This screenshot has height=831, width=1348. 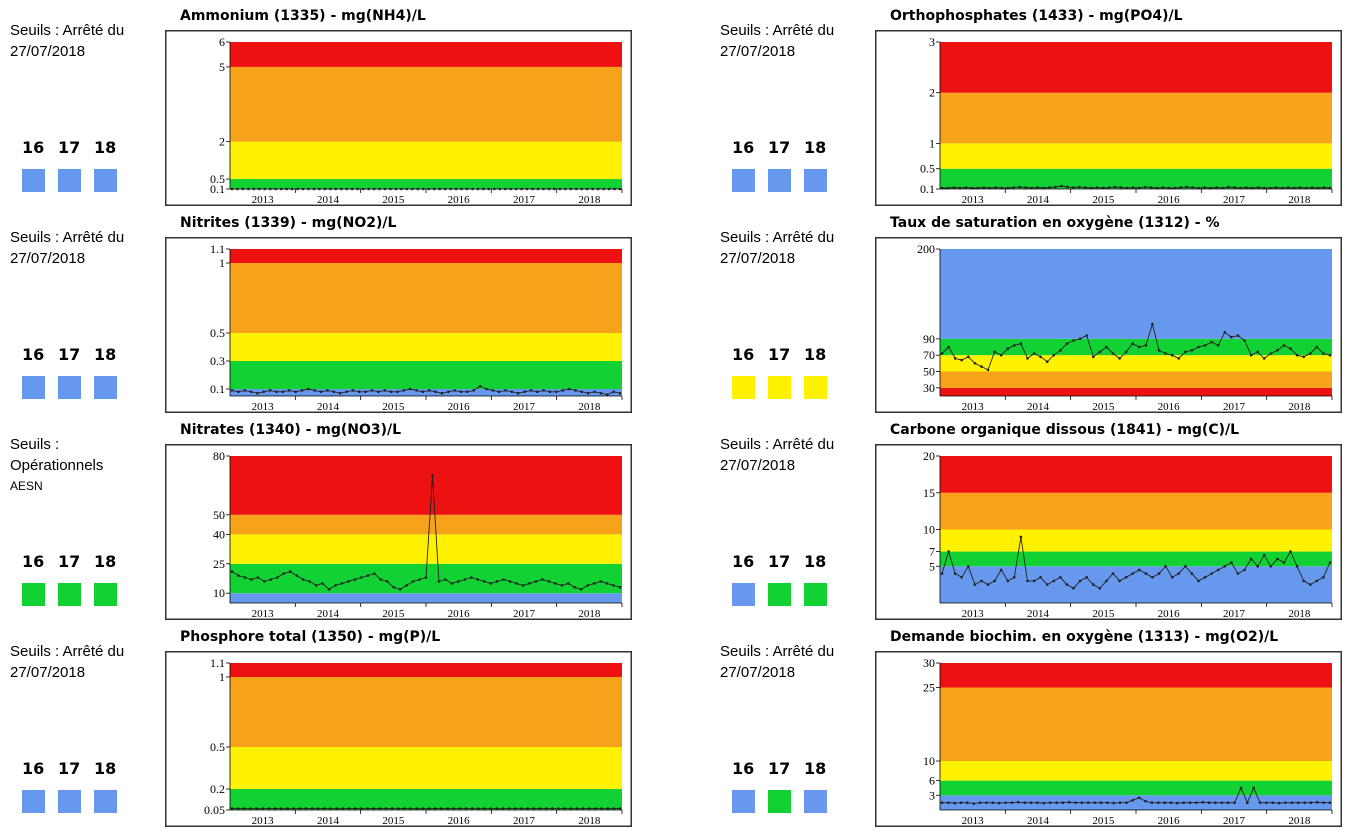 I want to click on threshold-reference: Seuils : Opérationnels AESN, so click(x=85, y=465).